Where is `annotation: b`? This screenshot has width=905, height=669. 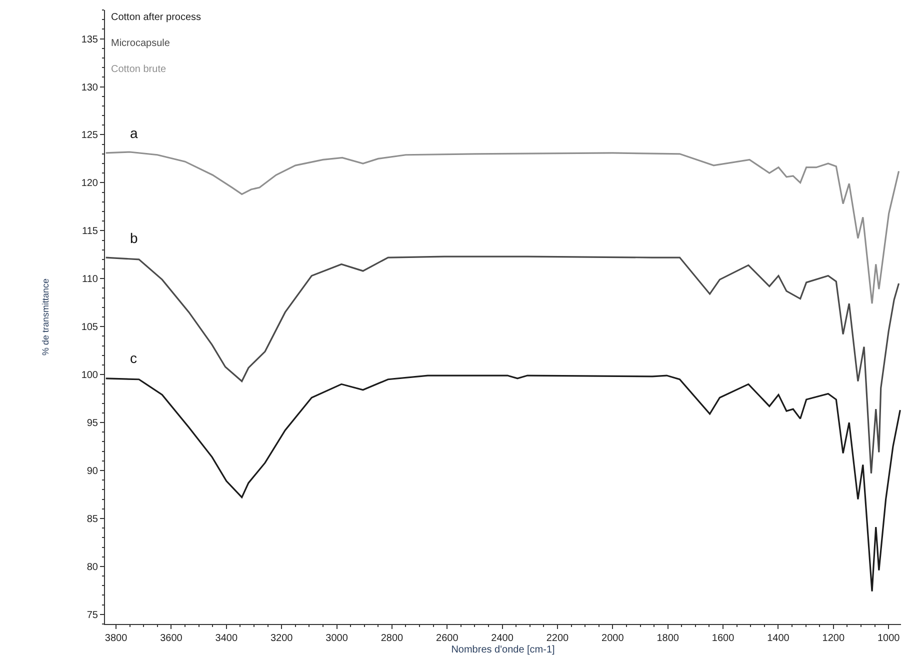
annotation: b is located at coordinates (134, 238).